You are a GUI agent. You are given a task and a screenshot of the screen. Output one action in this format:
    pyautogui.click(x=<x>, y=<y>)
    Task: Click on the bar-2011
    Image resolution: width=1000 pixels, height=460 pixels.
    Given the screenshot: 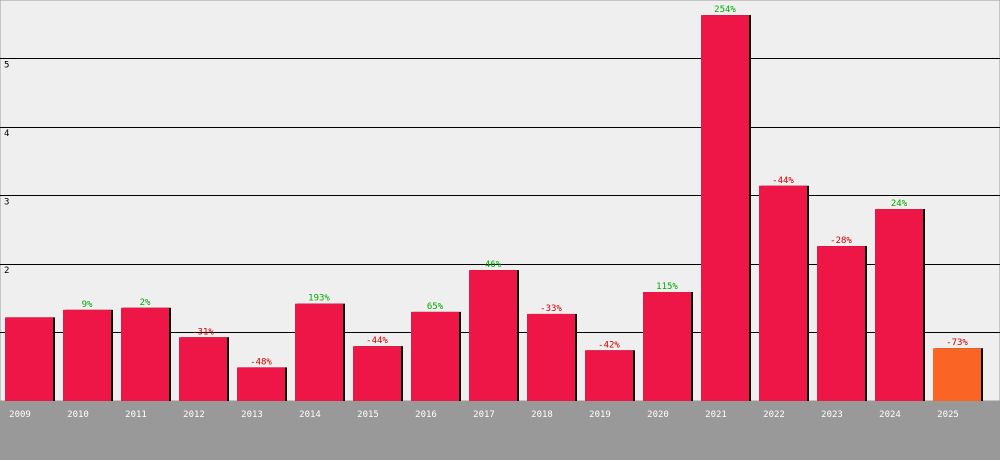 What is the action you would take?
    pyautogui.click(x=145, y=354)
    